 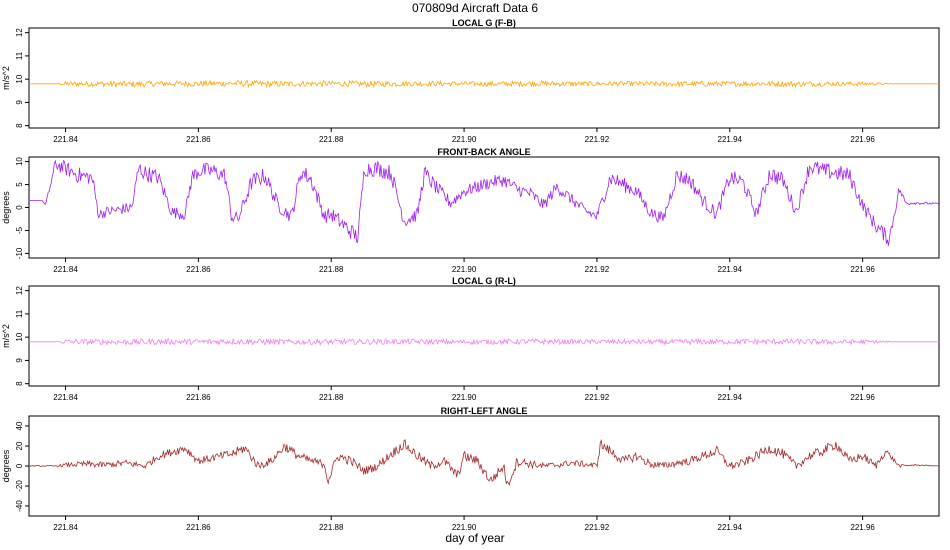 I want to click on panel-title: LOCAL G (F-B), so click(x=484, y=23).